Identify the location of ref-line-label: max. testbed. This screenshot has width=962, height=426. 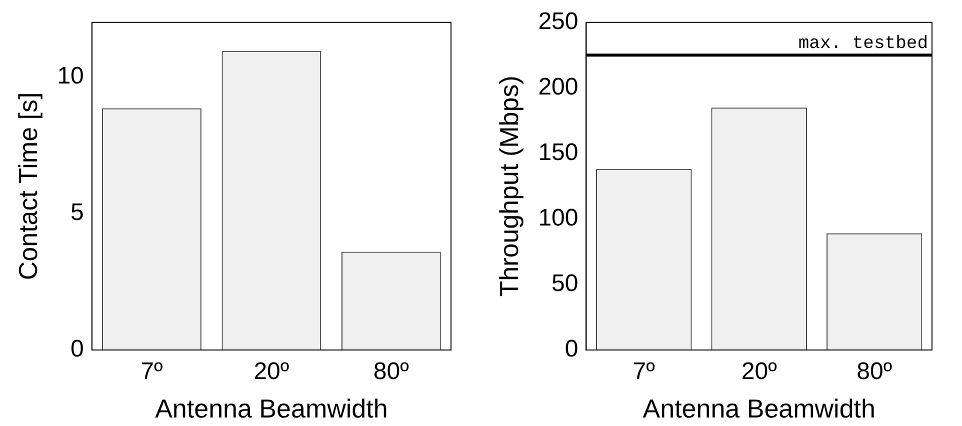
(863, 44).